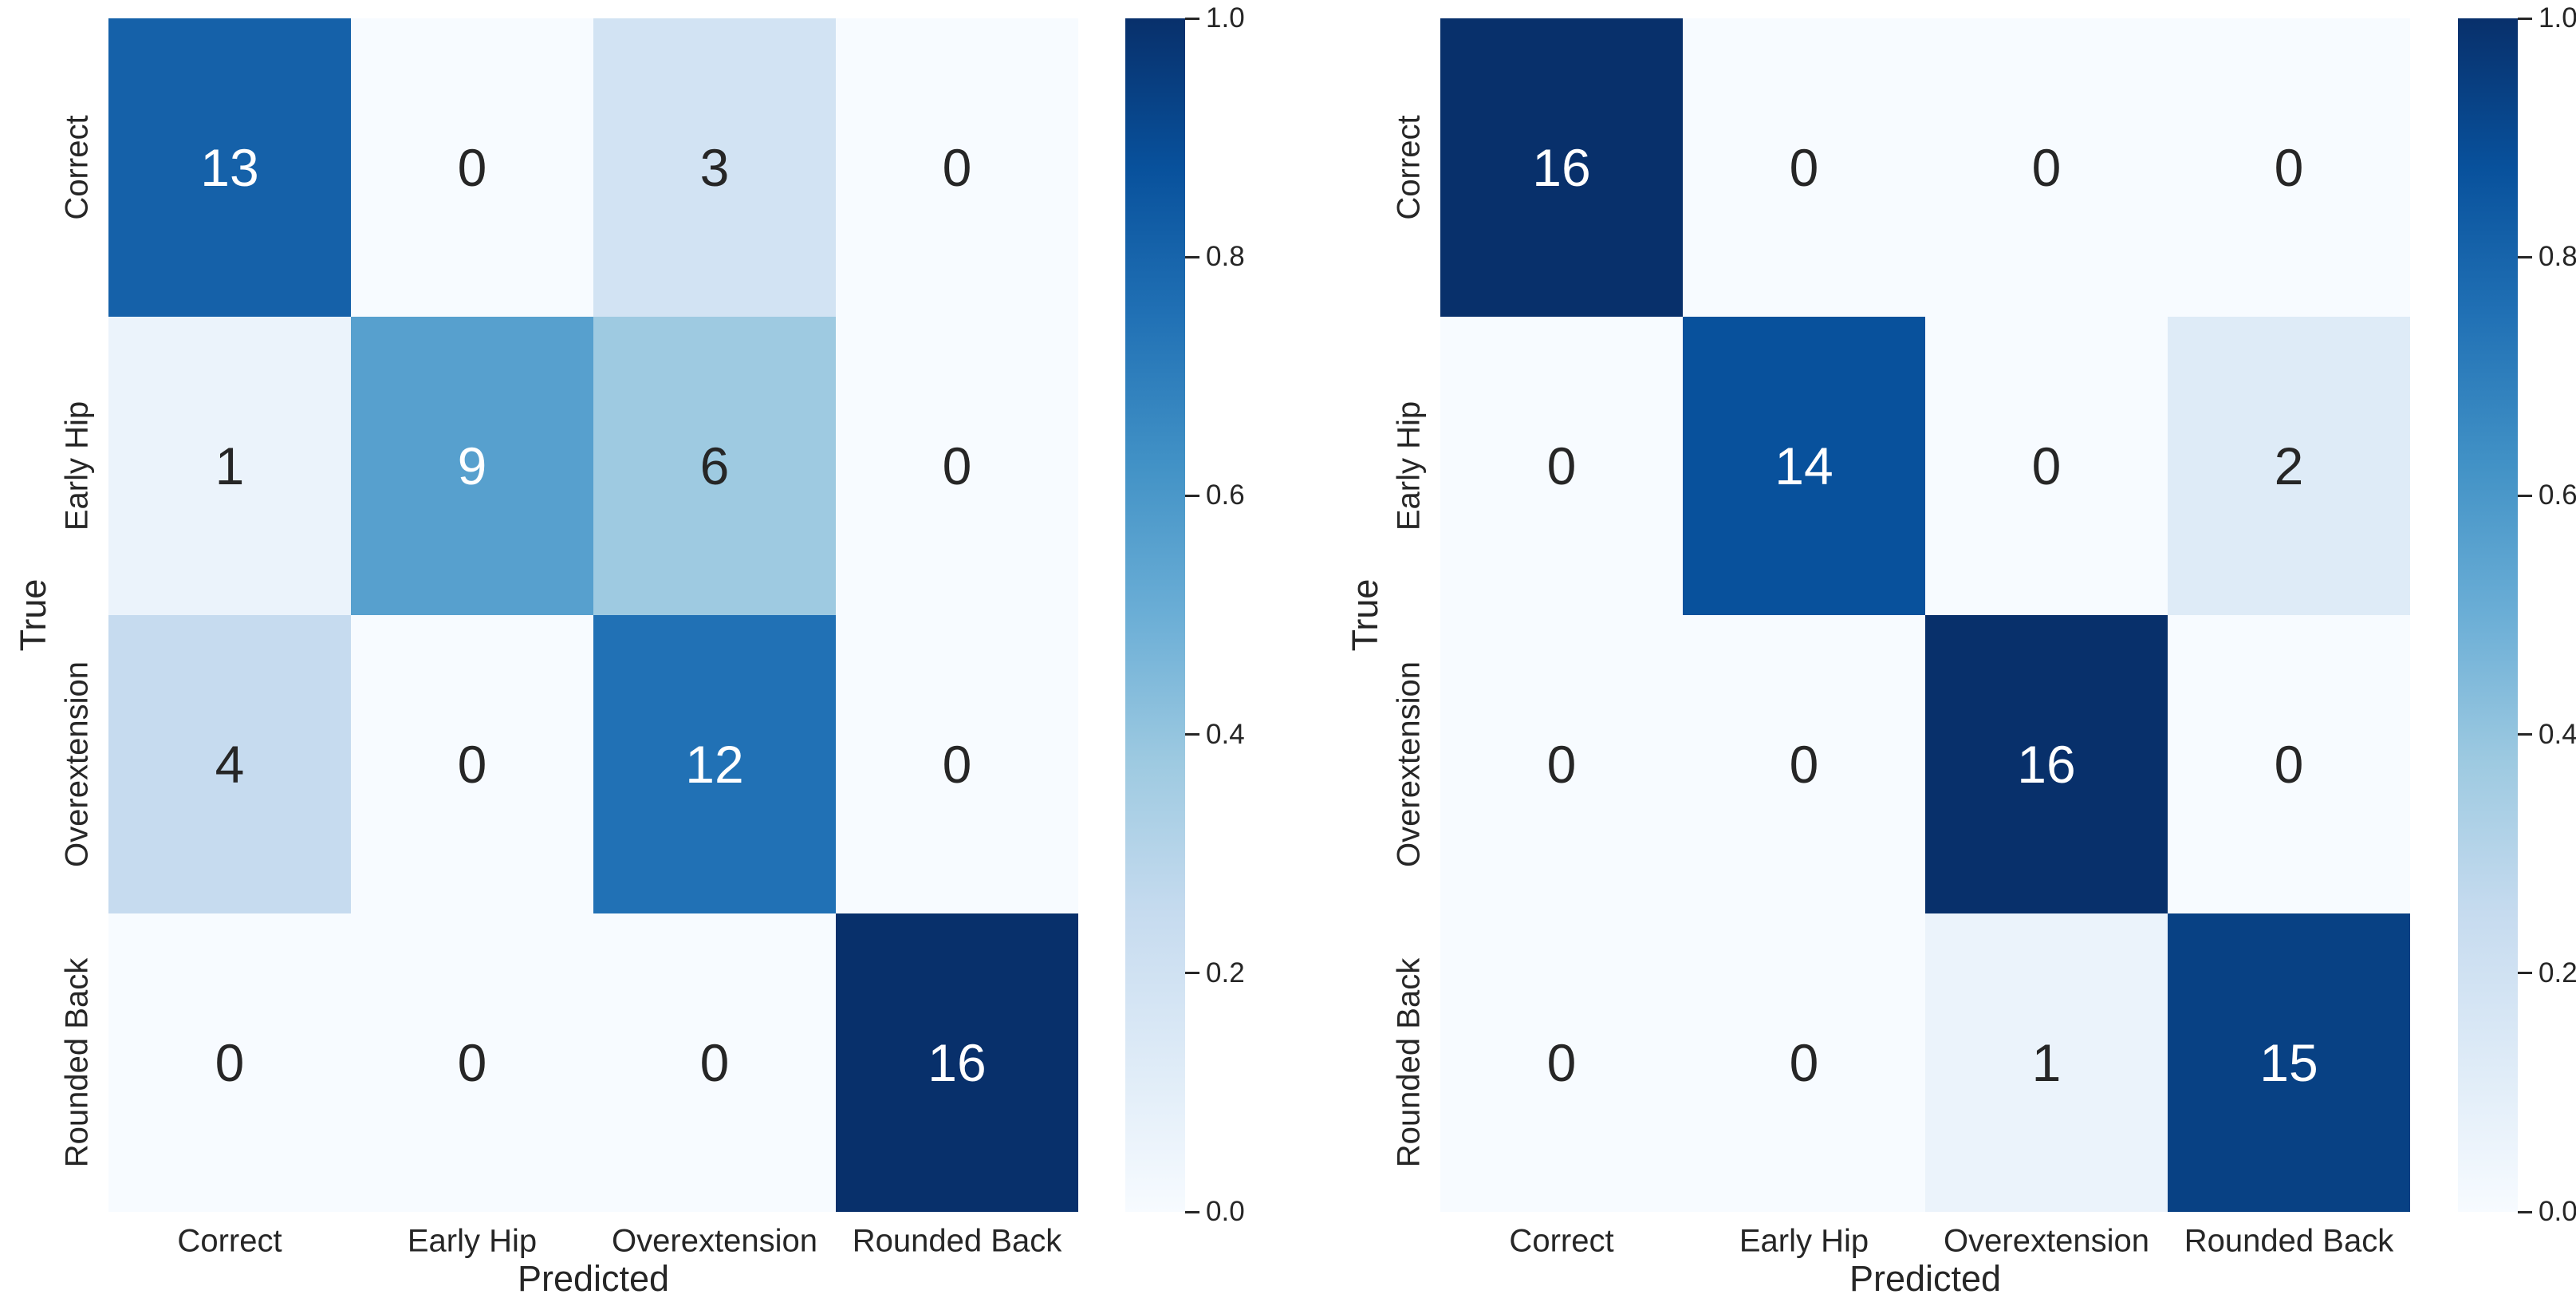  I want to click on heatmap-cell: 15, so click(2289, 1062).